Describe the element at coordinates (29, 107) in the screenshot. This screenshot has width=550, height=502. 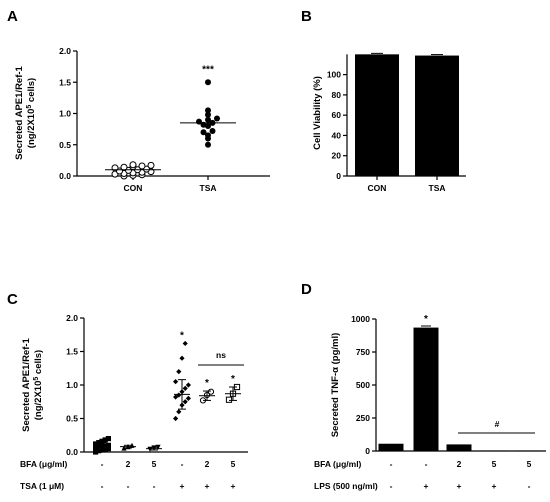
I see `panel-a-y-label-superscript: 5` at that location.